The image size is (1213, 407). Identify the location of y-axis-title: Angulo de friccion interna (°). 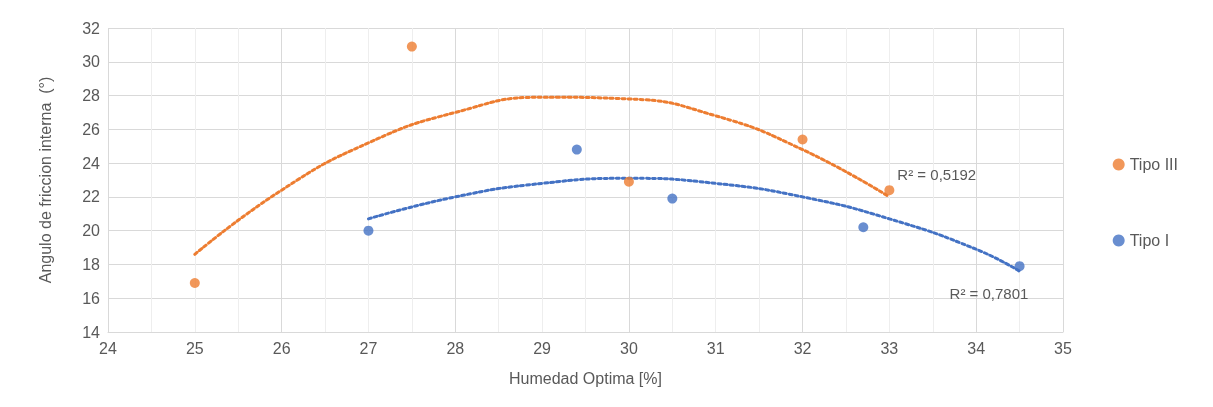
(45, 180).